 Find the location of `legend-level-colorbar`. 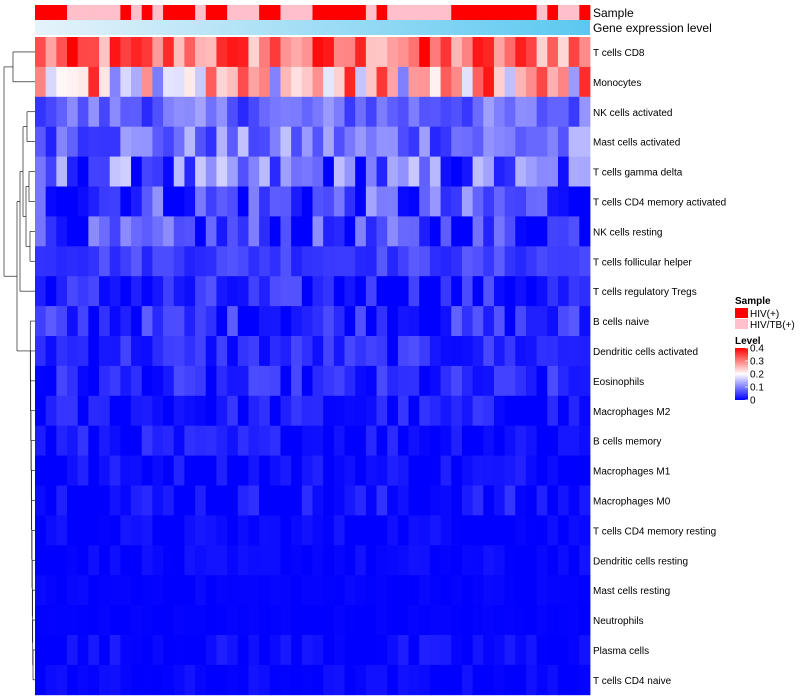

legend-level-colorbar is located at coordinates (741, 374).